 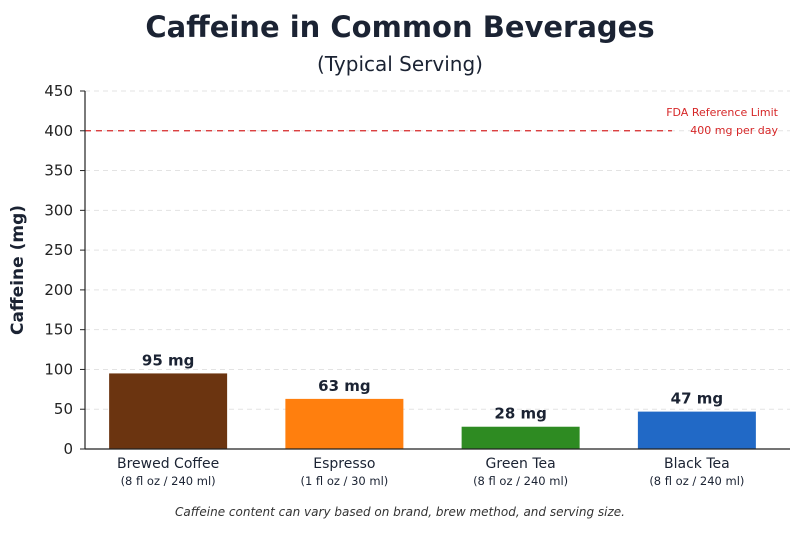 What do you see at coordinates (697, 399) in the screenshot?
I see `bar-value-label: 47 mg` at bounding box center [697, 399].